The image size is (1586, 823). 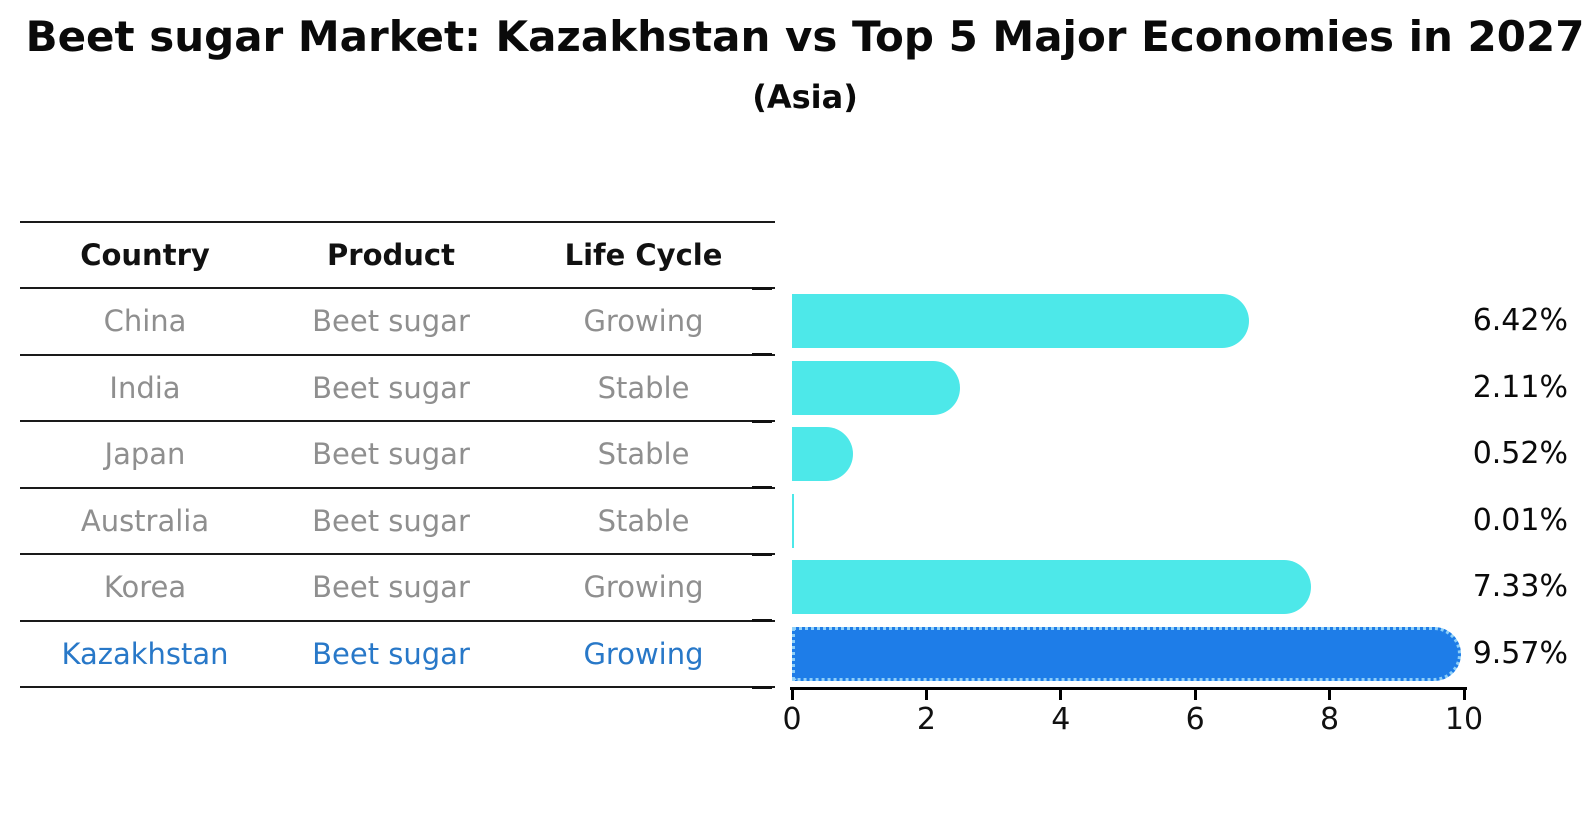 What do you see at coordinates (145, 520) in the screenshot?
I see `table-cell: Australia` at bounding box center [145, 520].